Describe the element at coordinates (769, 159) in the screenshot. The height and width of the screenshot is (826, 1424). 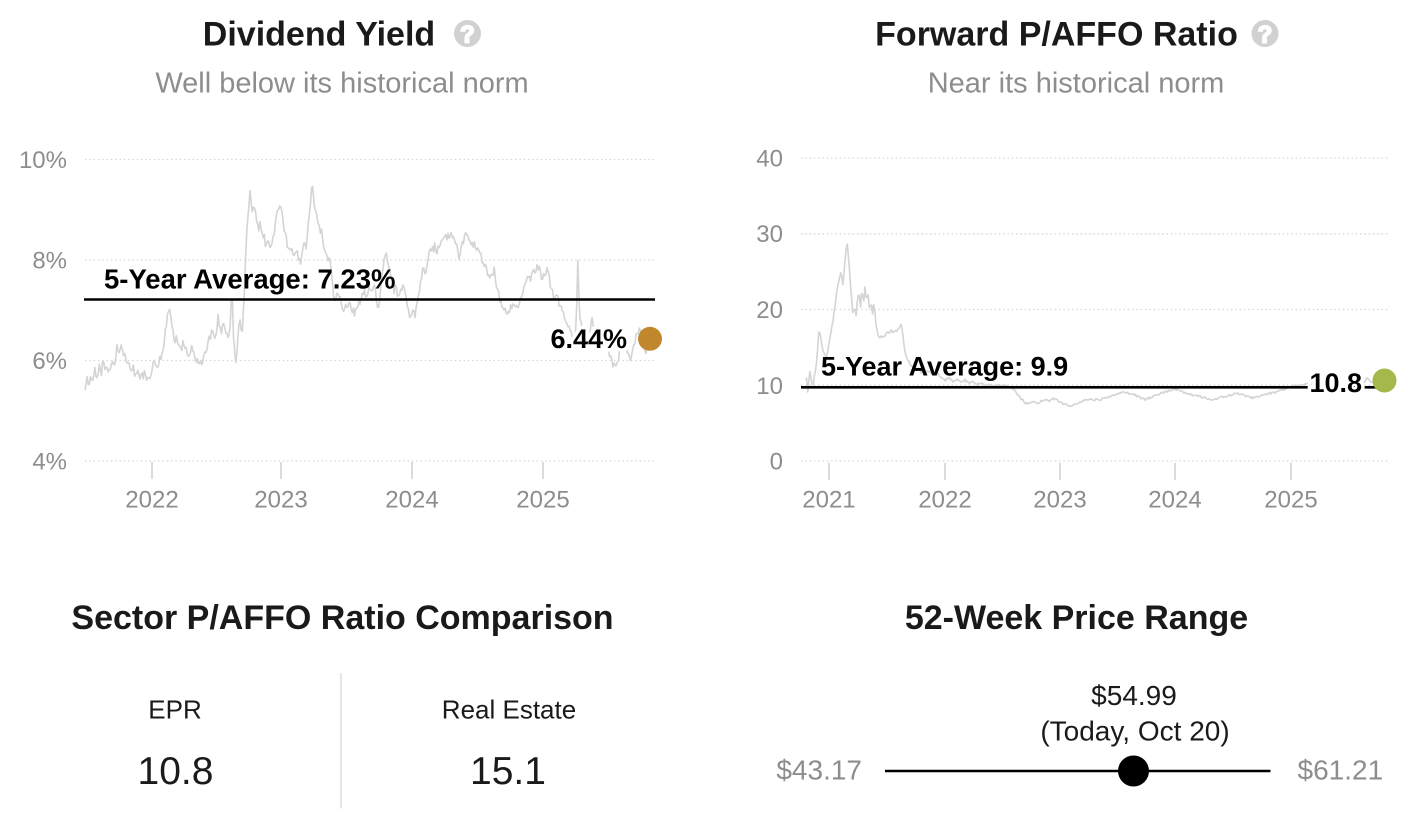
I see `svg-text: 40` at that location.